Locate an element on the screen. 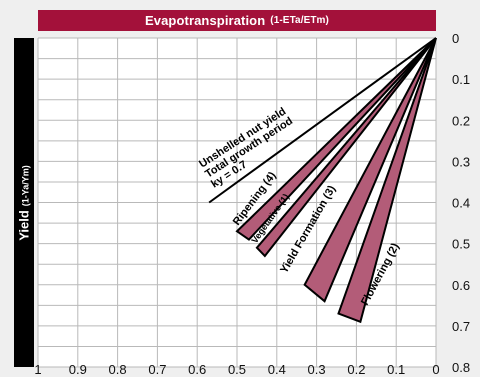 Image resolution: width=480 pixels, height=377 pixels. x-tick-label: 0 is located at coordinates (435, 369).